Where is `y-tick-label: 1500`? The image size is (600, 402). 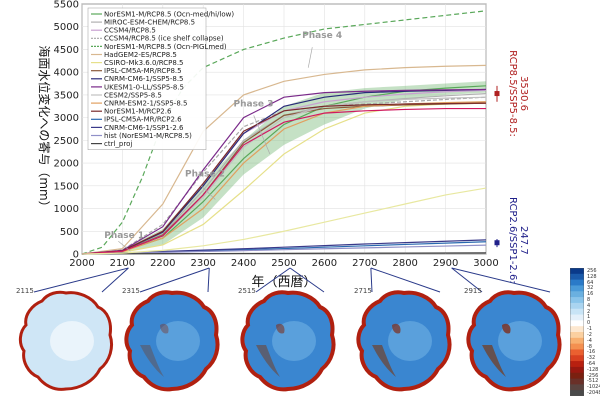 y-tick-label: 1500 is located at coordinates (66, 186).